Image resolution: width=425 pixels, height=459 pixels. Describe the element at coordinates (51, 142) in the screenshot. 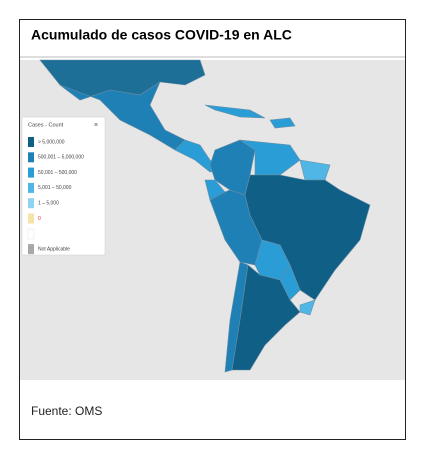

I see `legend-label: > 5,000,000` at that location.